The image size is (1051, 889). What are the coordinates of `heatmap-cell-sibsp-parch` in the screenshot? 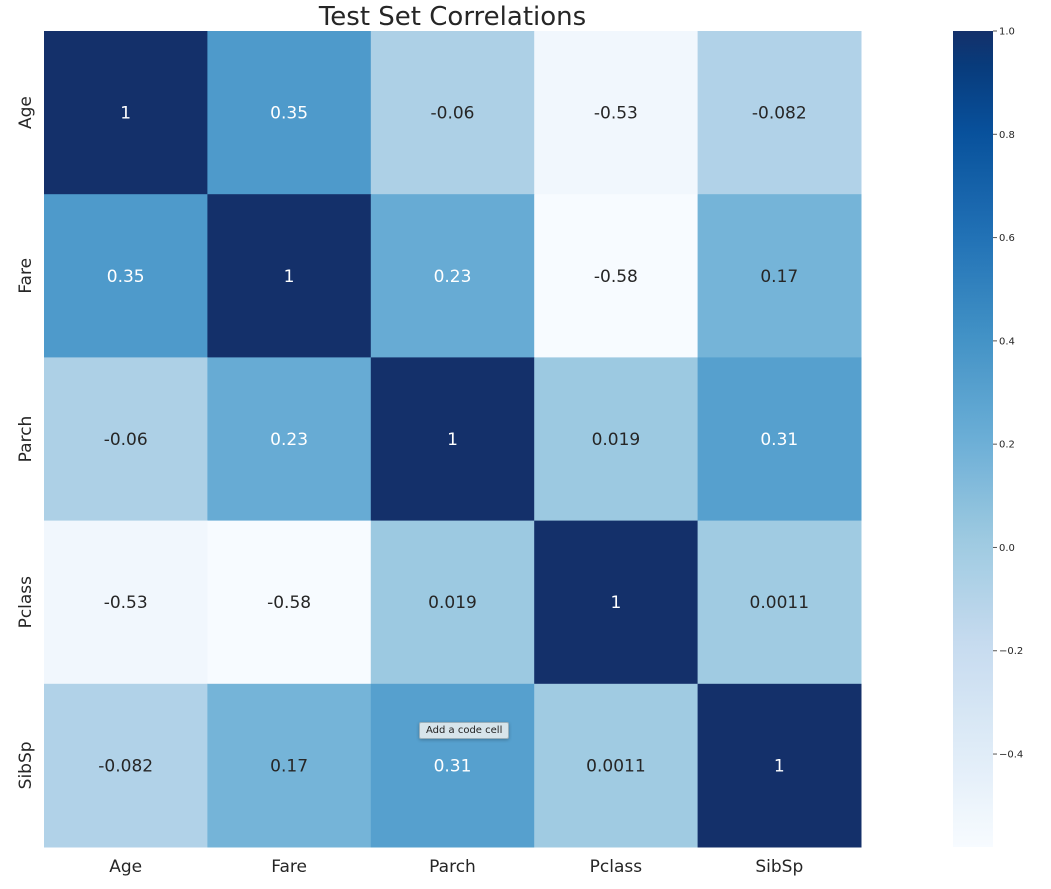 It's located at (452, 765).